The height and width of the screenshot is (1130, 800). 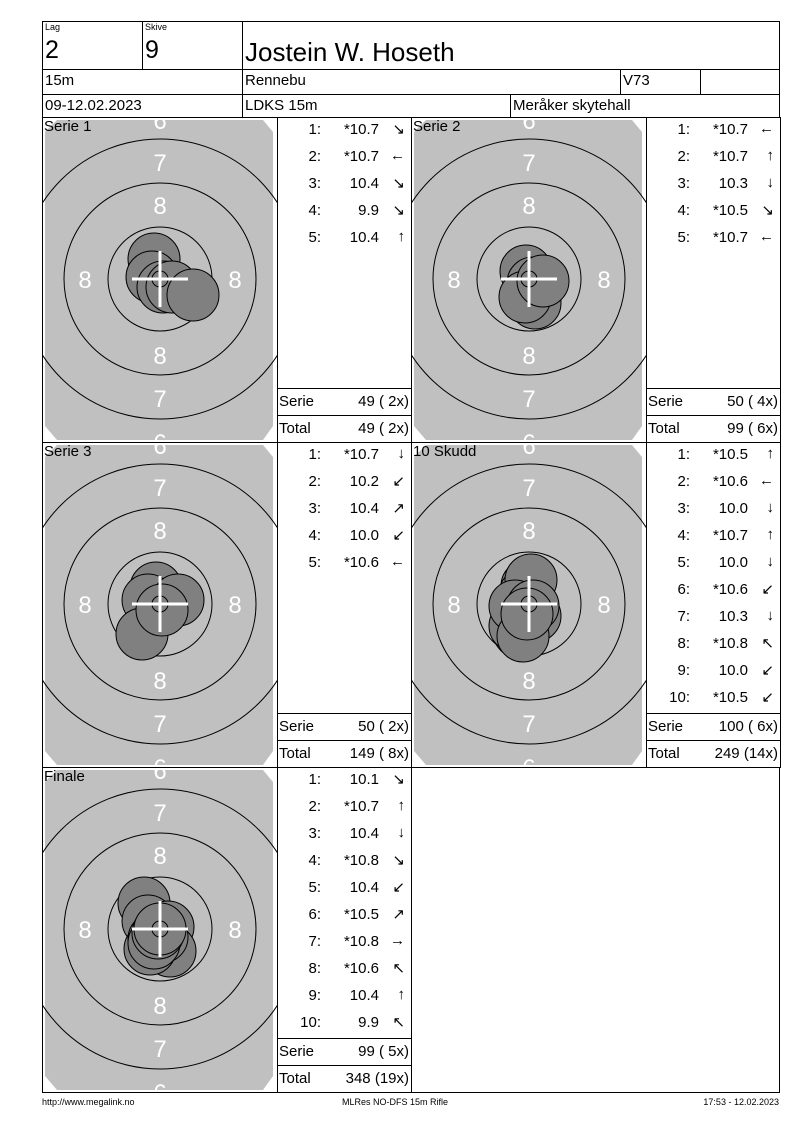 What do you see at coordinates (361, 860) in the screenshot?
I see `shot-score: *10.8` at bounding box center [361, 860].